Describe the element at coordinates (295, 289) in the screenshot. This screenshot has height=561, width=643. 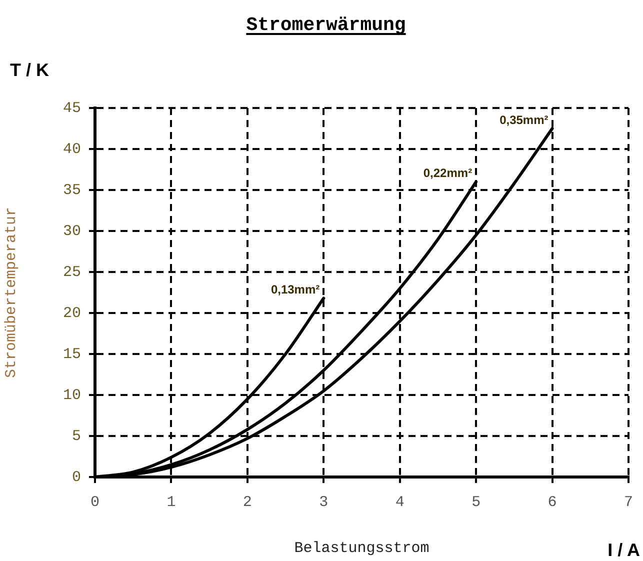
I see `series-label: 0,13mm²` at that location.